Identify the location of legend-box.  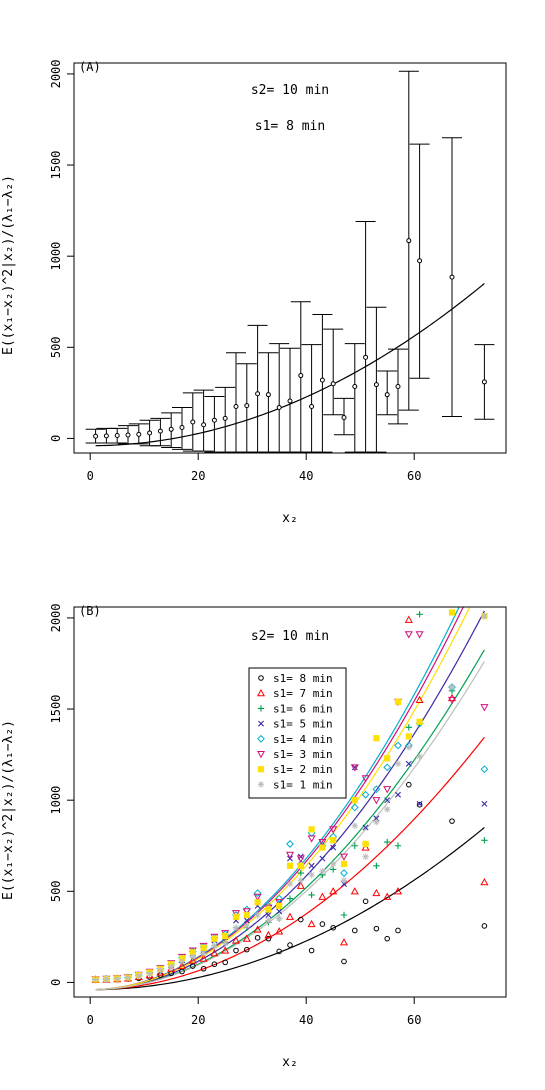
(297, 733).